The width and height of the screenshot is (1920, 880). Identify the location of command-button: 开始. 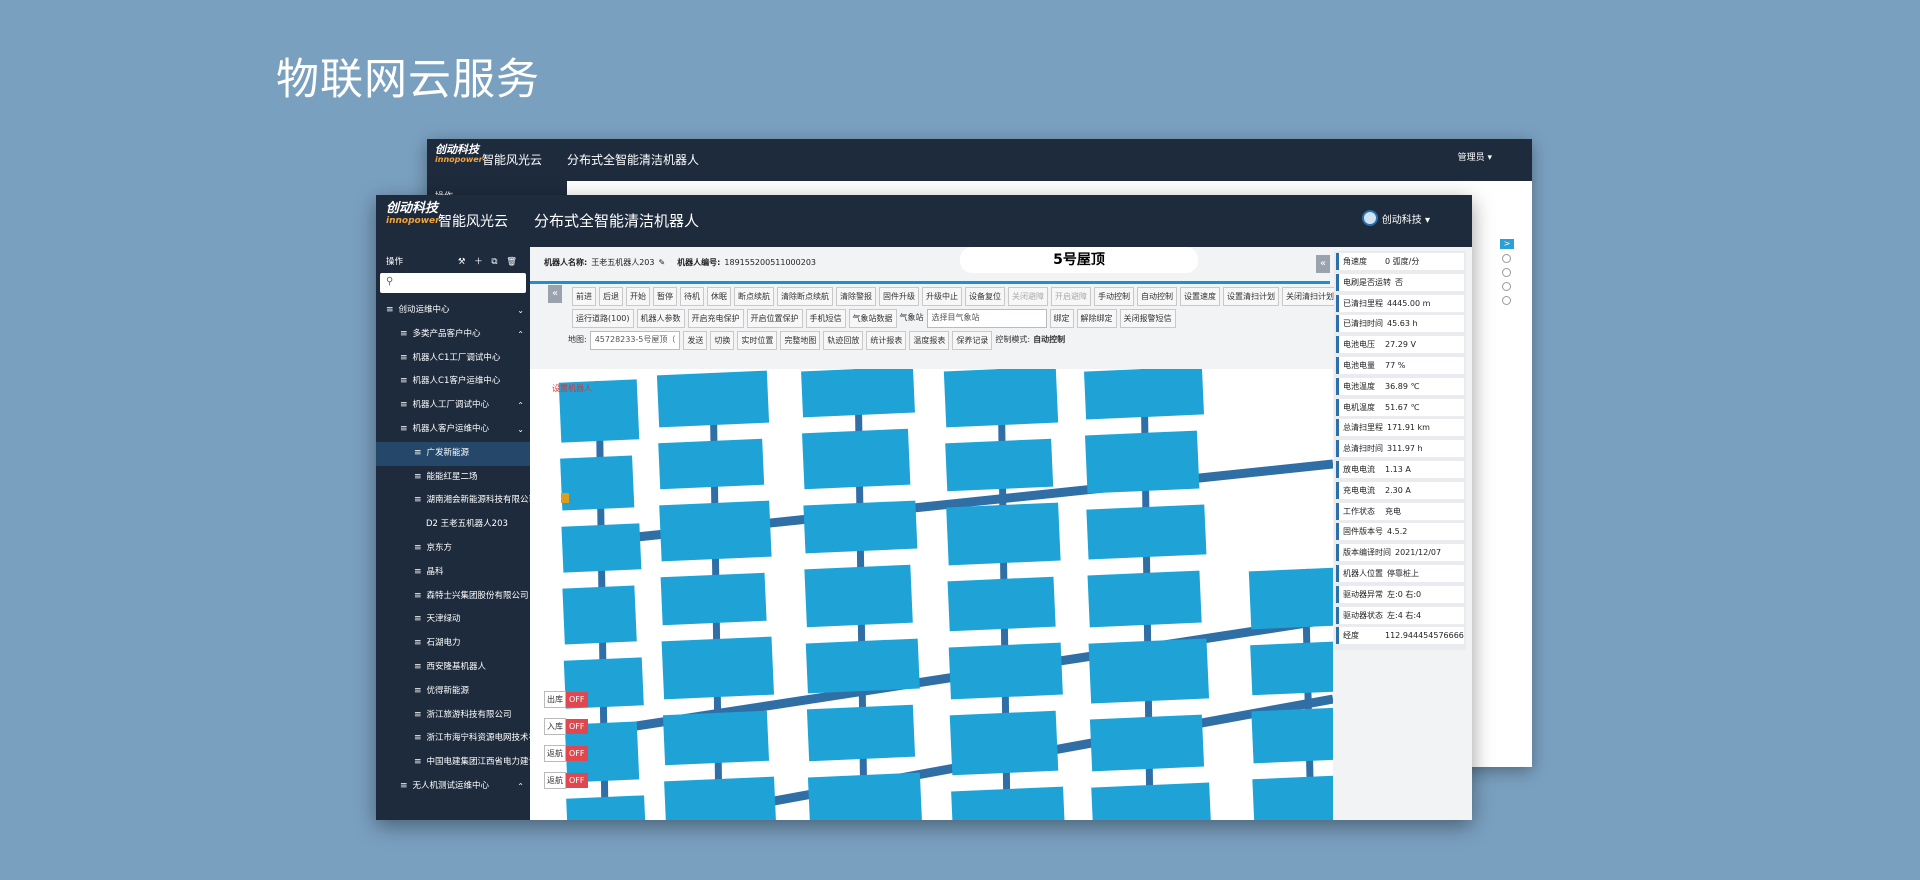
(638, 296).